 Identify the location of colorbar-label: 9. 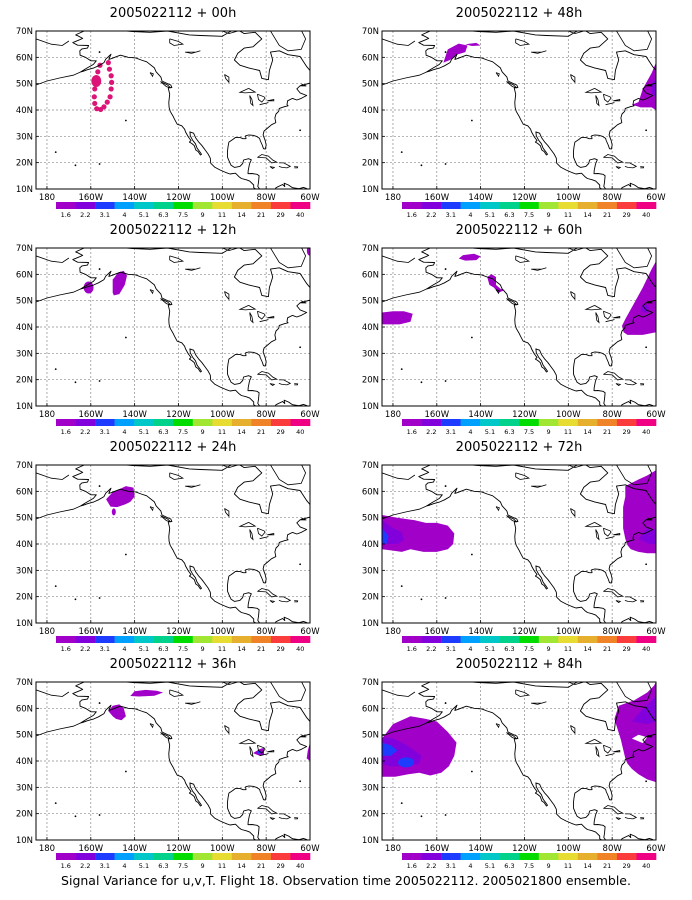
(548, 649).